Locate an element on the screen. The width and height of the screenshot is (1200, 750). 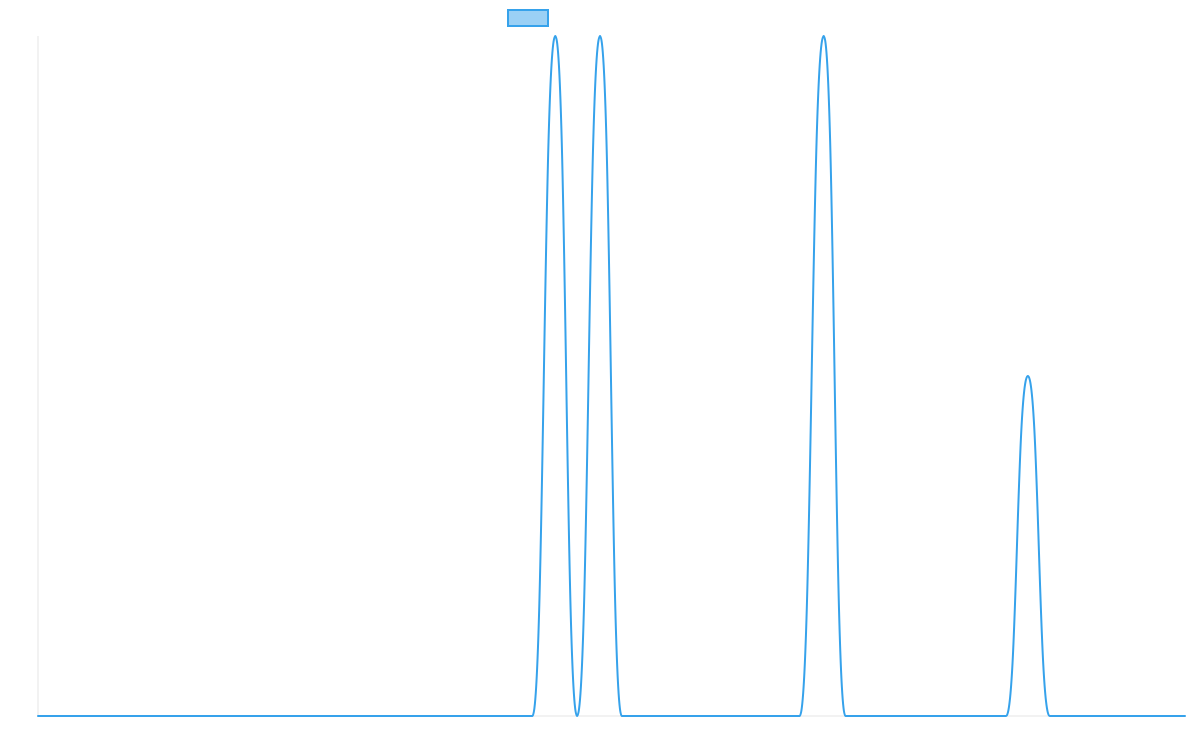
legend-swatch is located at coordinates (528, 18).